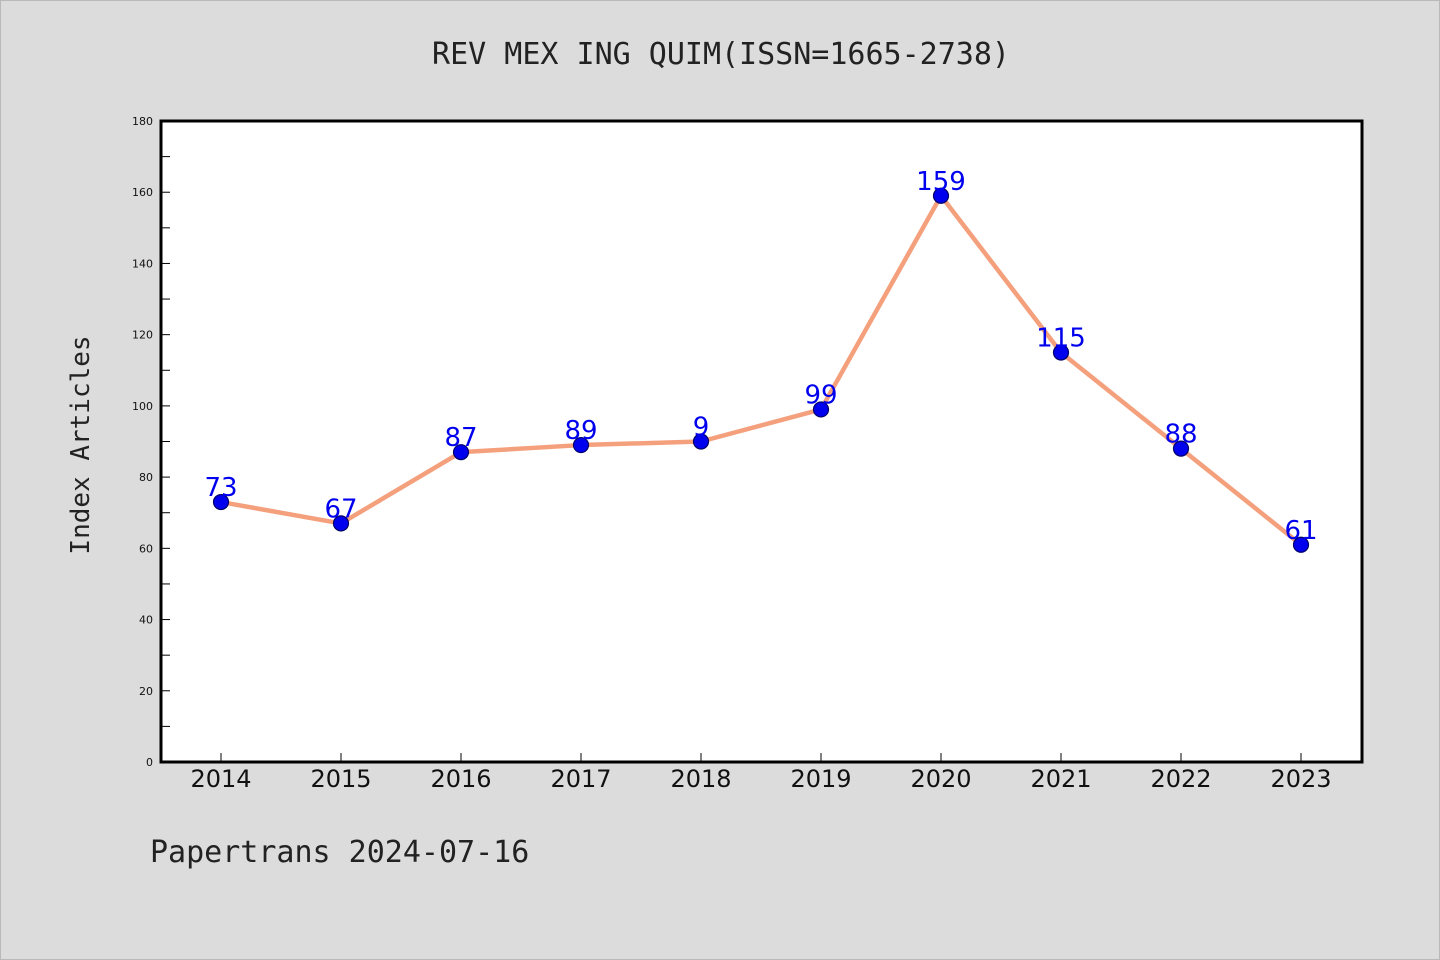  Describe the element at coordinates (821, 409) in the screenshot. I see `data-point-2019` at that location.